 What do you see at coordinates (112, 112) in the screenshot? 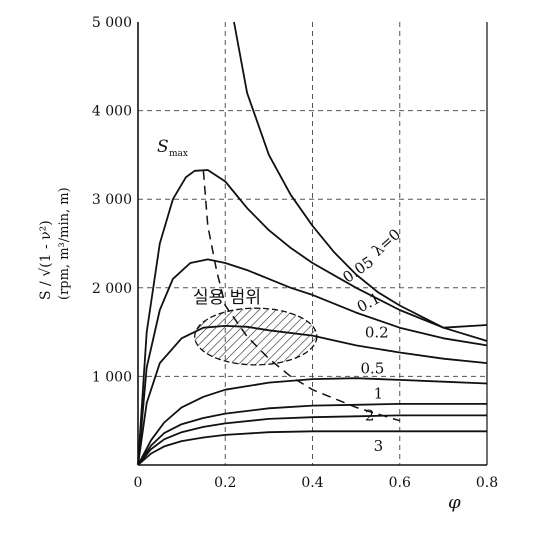
I see `y-tick-label-4: 4 000` at bounding box center [112, 112].